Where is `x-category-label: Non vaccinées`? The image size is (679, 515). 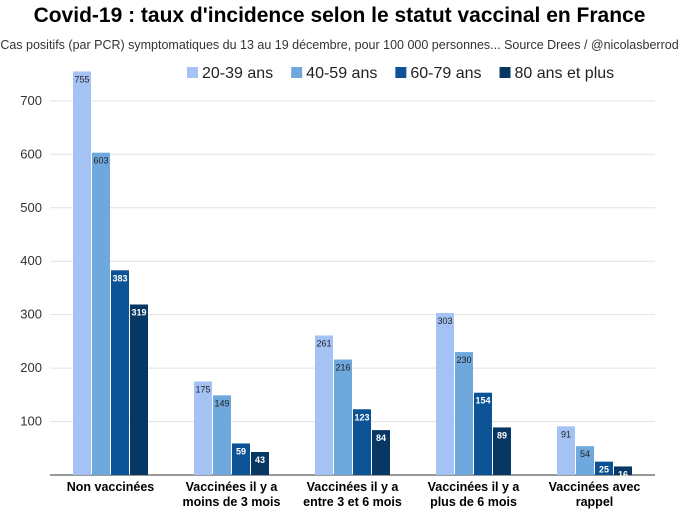
x-category-label: Non vaccinées is located at coordinates (111, 487).